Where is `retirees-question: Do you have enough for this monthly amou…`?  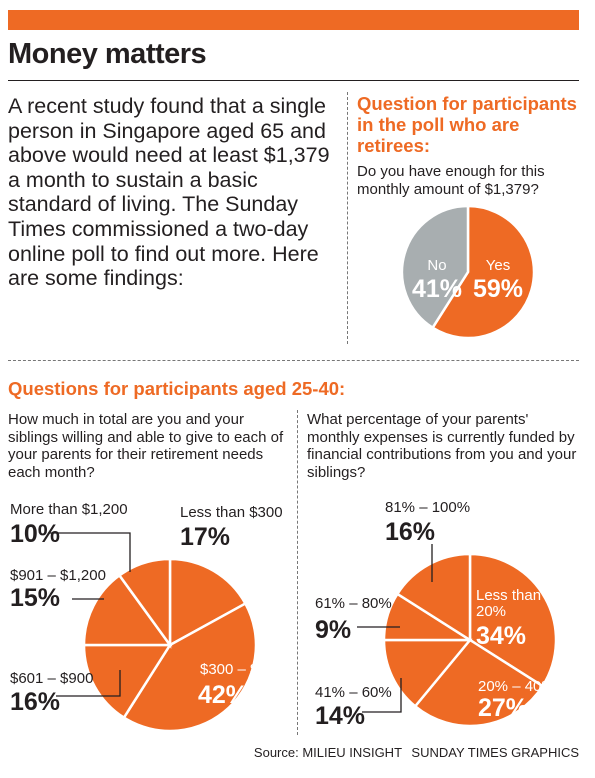 retirees-question: Do you have enough for this monthly amou… is located at coordinates (451, 180).